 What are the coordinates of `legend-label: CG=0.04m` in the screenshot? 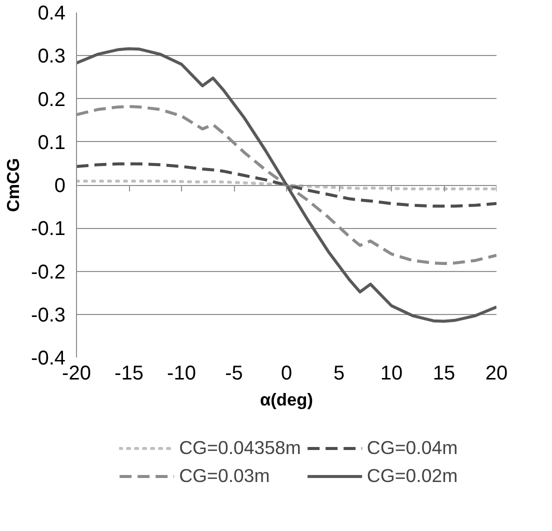 It's located at (412, 447).